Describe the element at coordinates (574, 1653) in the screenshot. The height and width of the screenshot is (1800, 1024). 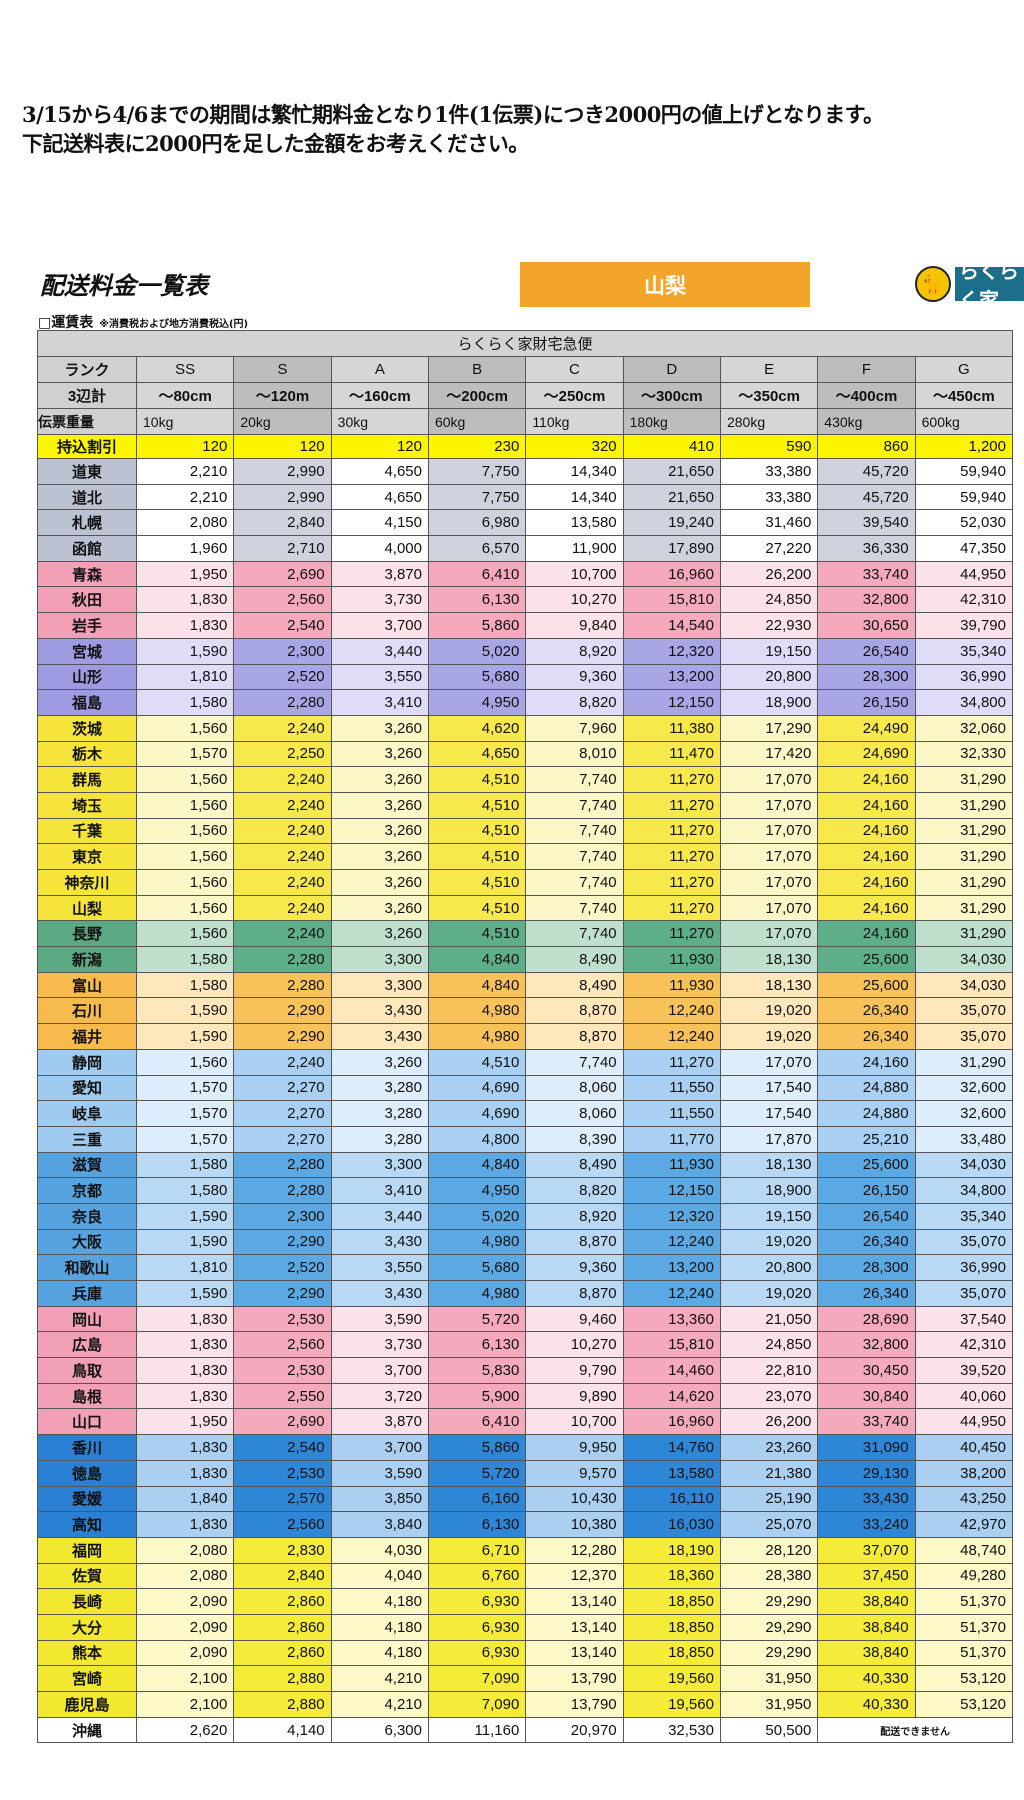
I see `rate-cell: 13,140` at that location.